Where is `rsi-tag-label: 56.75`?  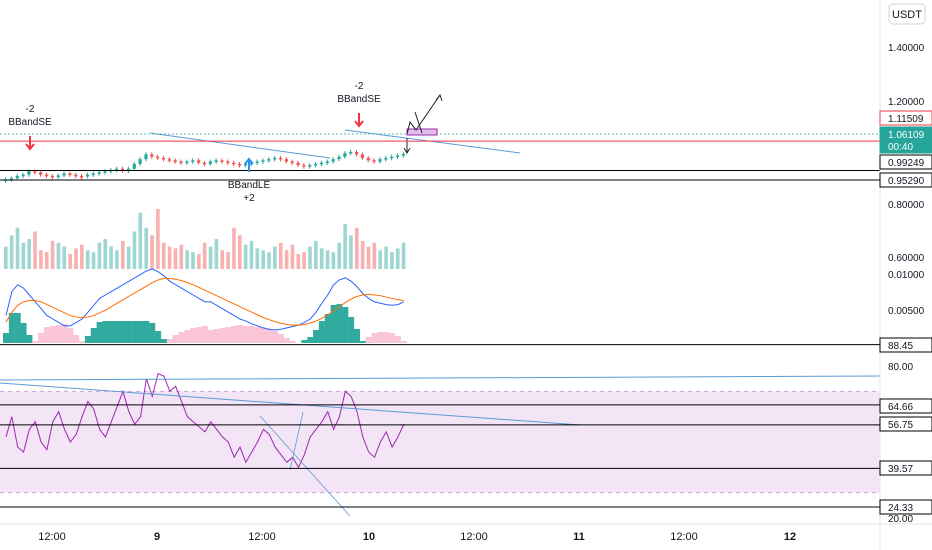
rsi-tag-label: 56.75 is located at coordinates (900, 425).